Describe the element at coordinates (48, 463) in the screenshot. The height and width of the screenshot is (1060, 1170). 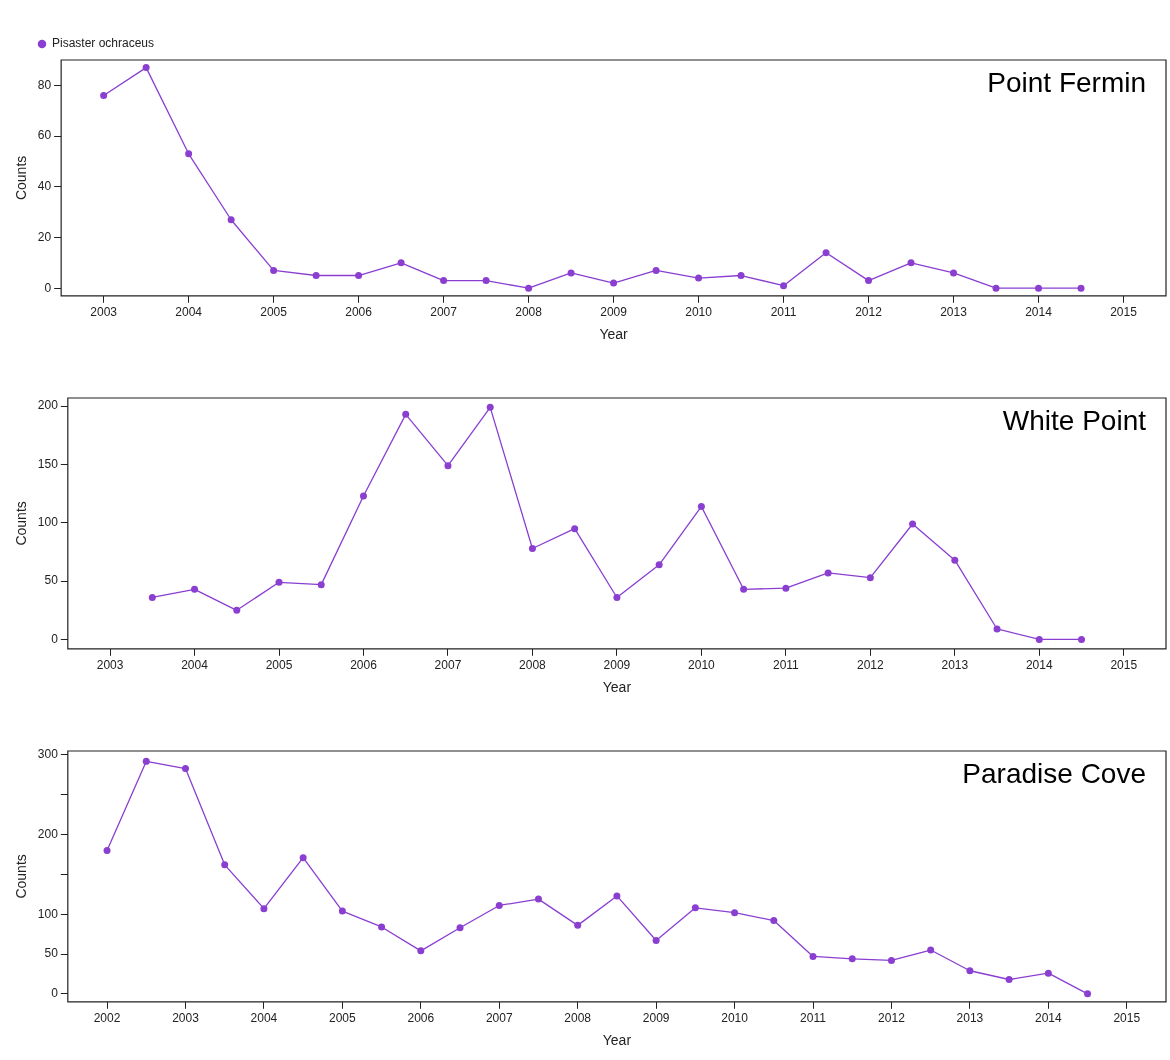
I see `y-tick-label: 150` at that location.